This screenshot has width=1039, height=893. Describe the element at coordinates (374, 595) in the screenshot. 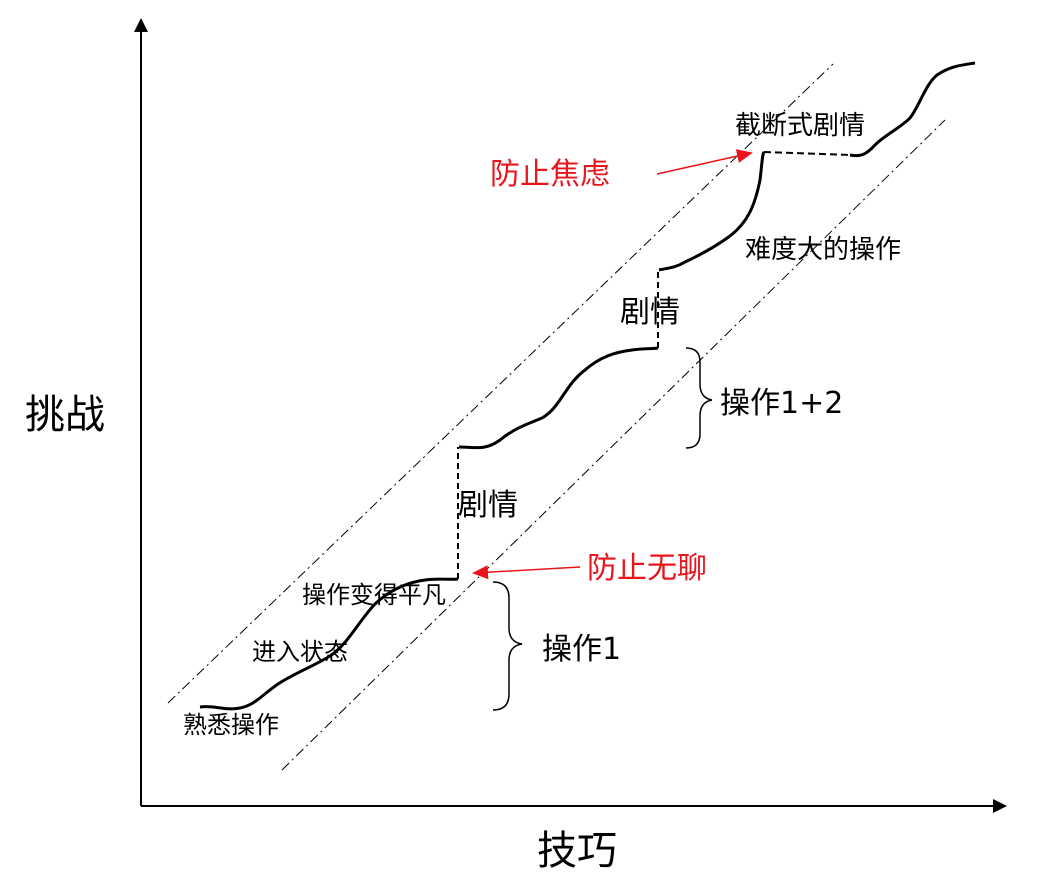

I see `label-ordinary: 操作变得平凡` at that location.